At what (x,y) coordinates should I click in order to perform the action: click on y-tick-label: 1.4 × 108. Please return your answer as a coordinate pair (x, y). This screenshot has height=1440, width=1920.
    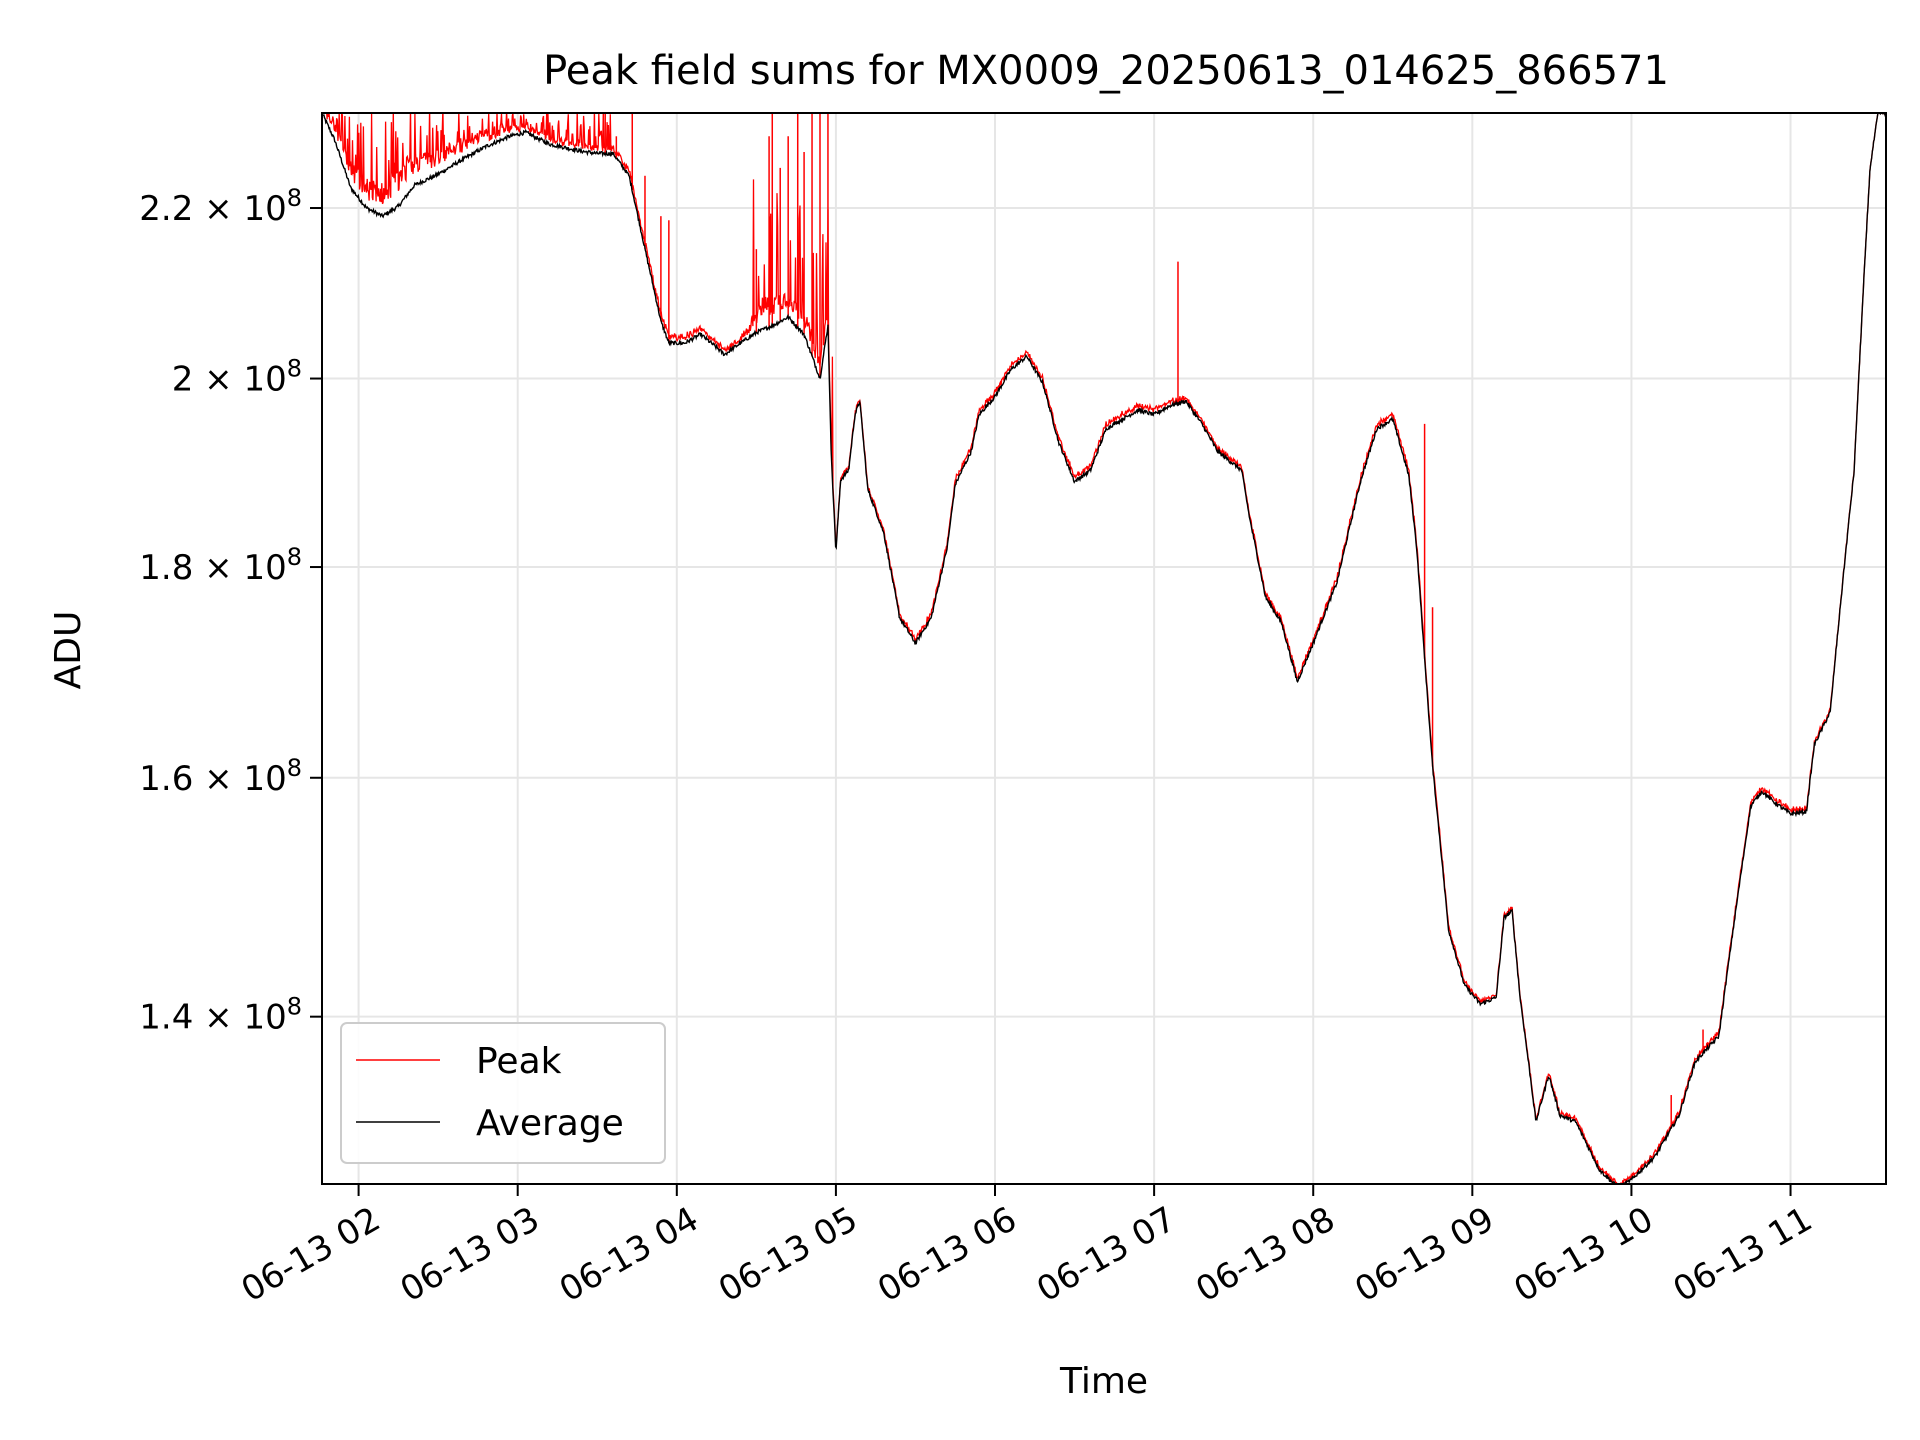
    Looking at the image, I should click on (220, 1015).